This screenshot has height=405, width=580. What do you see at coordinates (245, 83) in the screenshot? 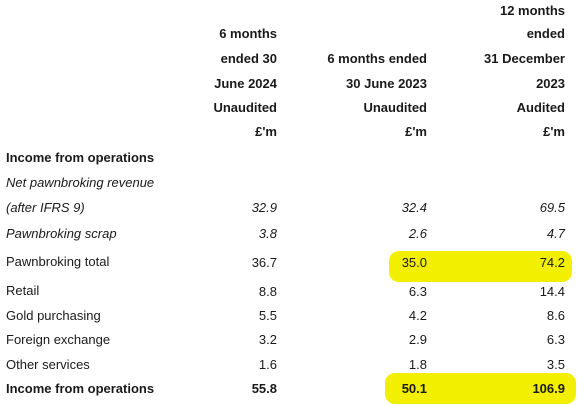
I see `header-line: June 2024` at bounding box center [245, 83].